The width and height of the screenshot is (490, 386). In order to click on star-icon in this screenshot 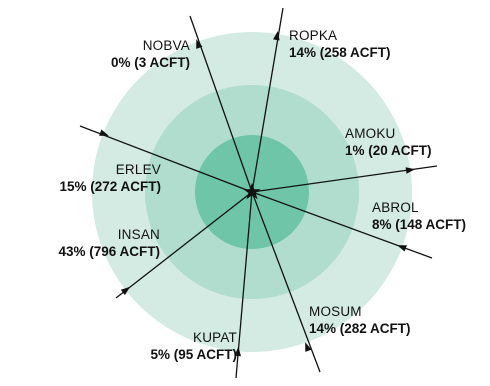, I will do `click(252, 191)`.